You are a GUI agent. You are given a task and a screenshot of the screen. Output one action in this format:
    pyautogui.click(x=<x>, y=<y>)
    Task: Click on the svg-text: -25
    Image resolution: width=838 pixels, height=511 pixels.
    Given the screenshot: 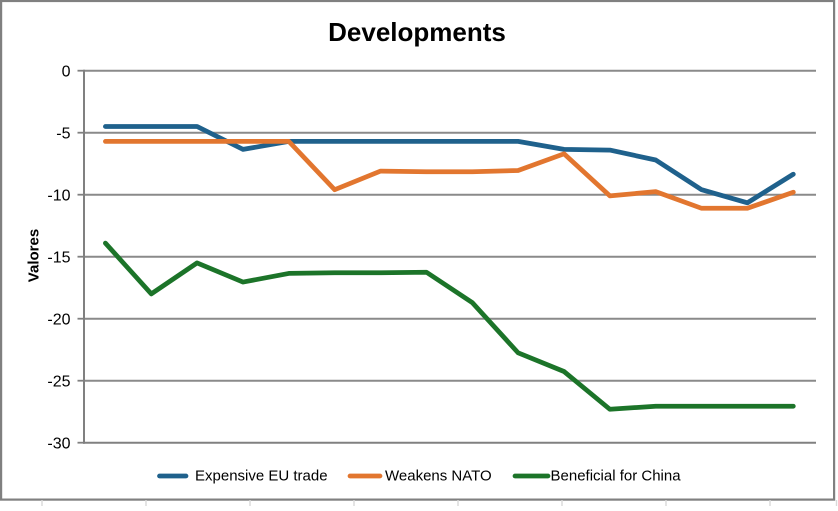 What is the action you would take?
    pyautogui.click(x=58, y=382)
    